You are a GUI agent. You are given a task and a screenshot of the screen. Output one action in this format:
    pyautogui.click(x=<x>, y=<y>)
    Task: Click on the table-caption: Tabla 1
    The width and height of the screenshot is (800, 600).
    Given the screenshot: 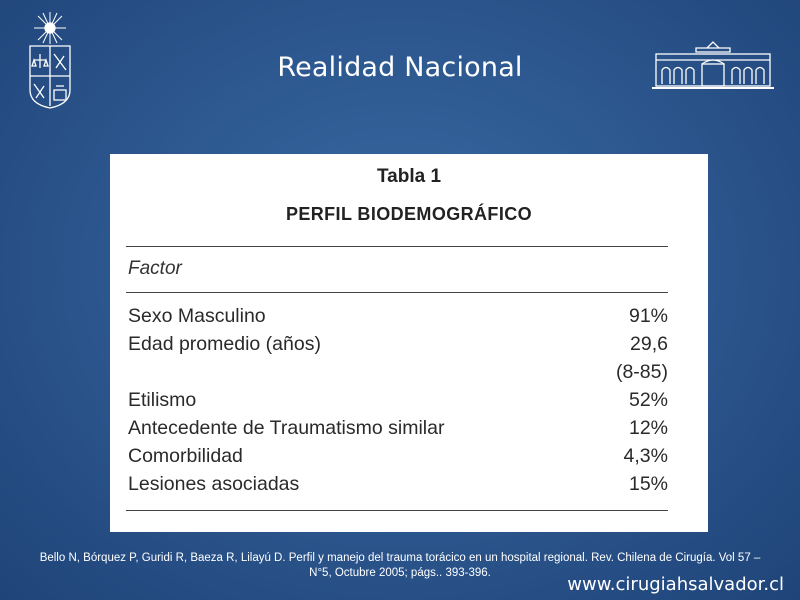 What is the action you would take?
    pyautogui.click(x=409, y=176)
    